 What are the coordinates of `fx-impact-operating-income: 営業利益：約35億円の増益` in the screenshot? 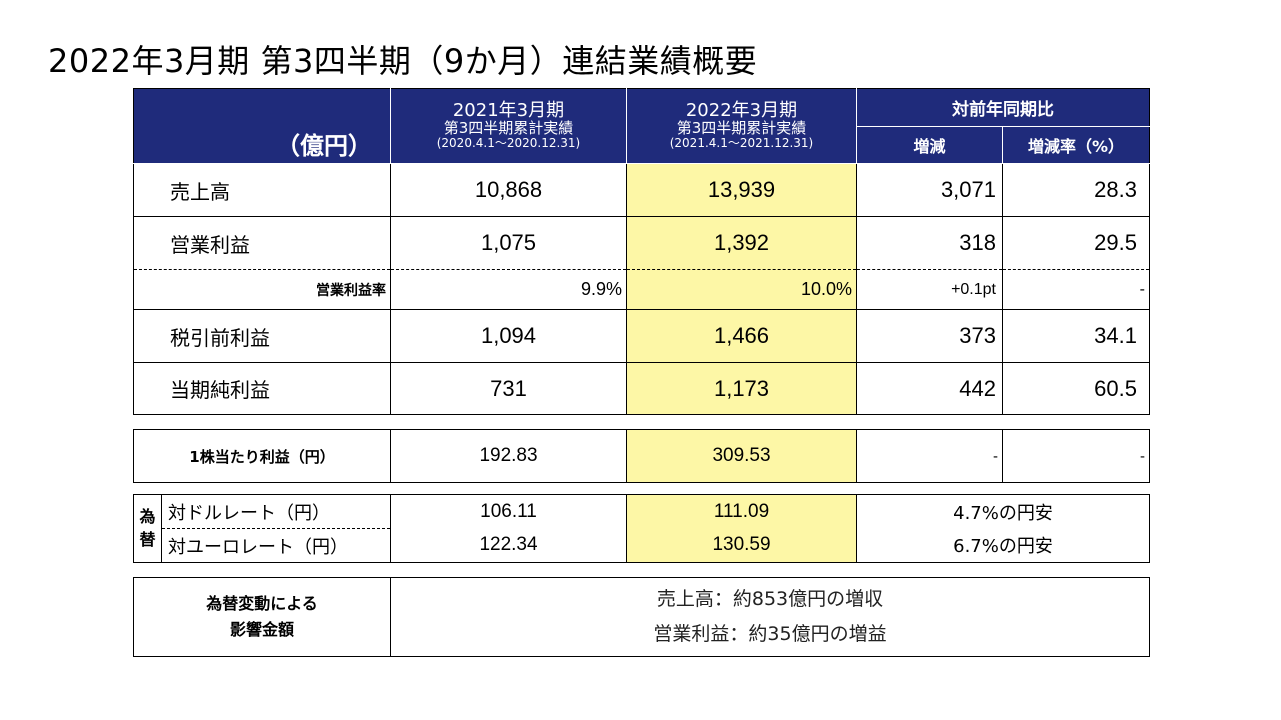 It's located at (770, 634).